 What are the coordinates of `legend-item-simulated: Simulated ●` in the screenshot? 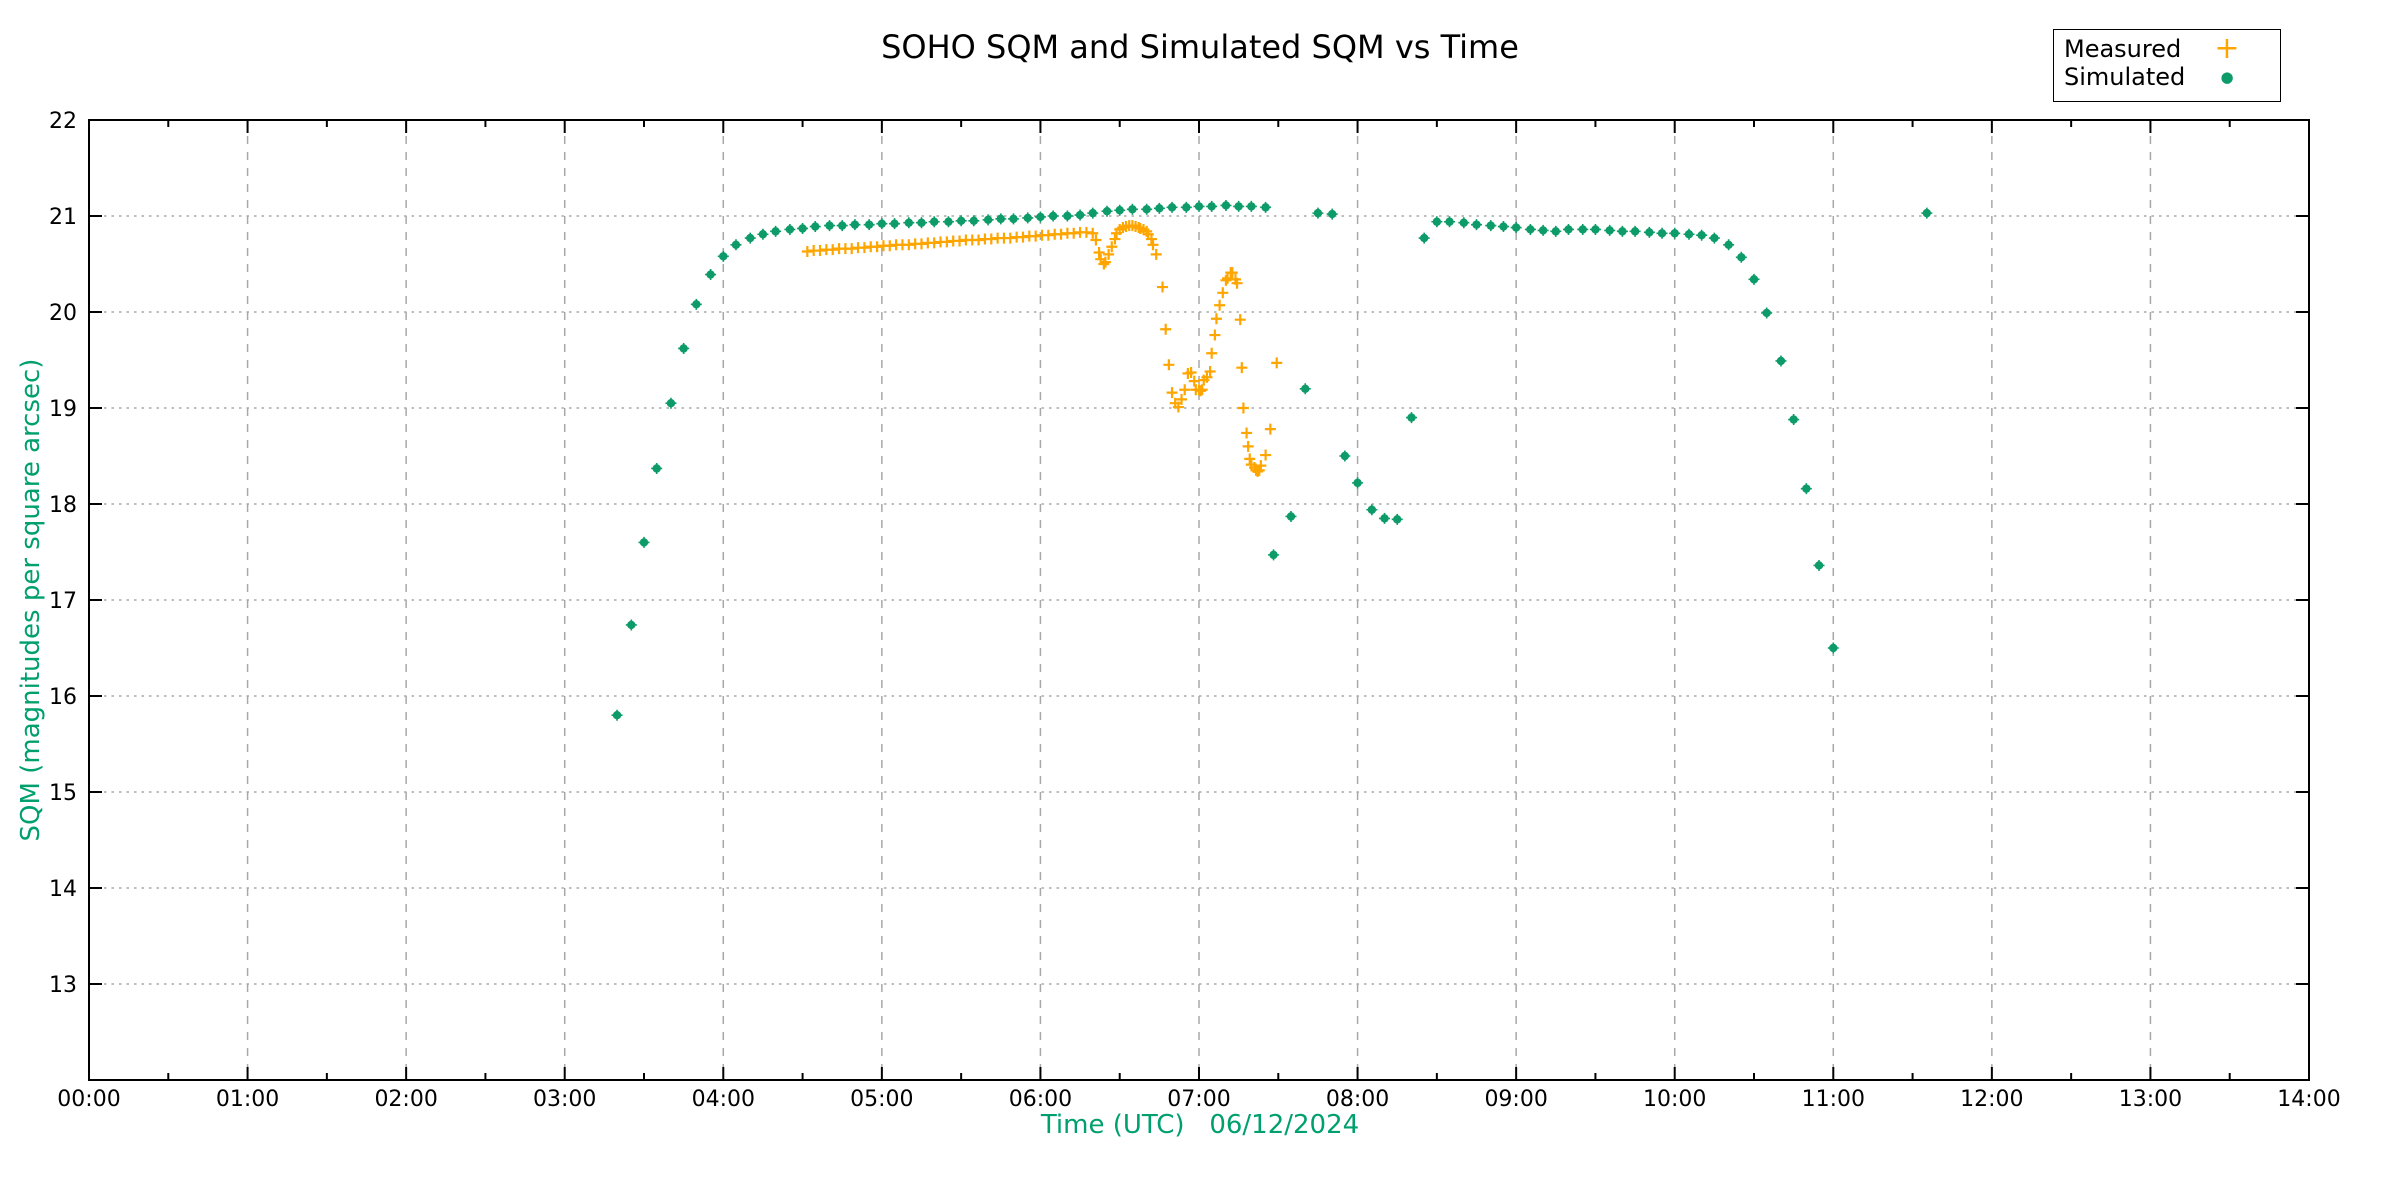 It's located at (2167, 77).